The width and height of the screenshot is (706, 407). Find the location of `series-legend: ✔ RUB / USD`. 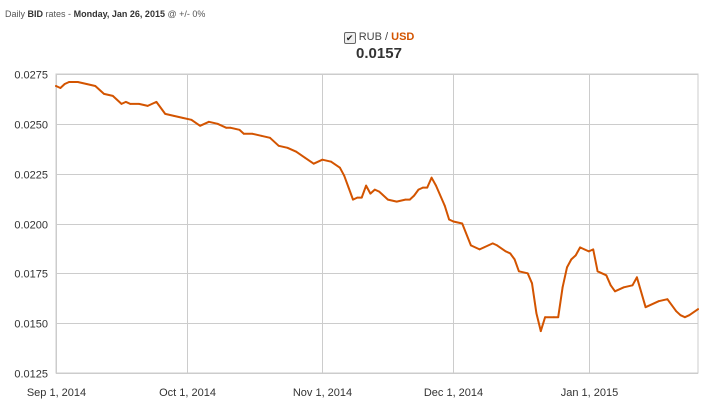

series-legend: ✔ RUB / USD is located at coordinates (353, 37).